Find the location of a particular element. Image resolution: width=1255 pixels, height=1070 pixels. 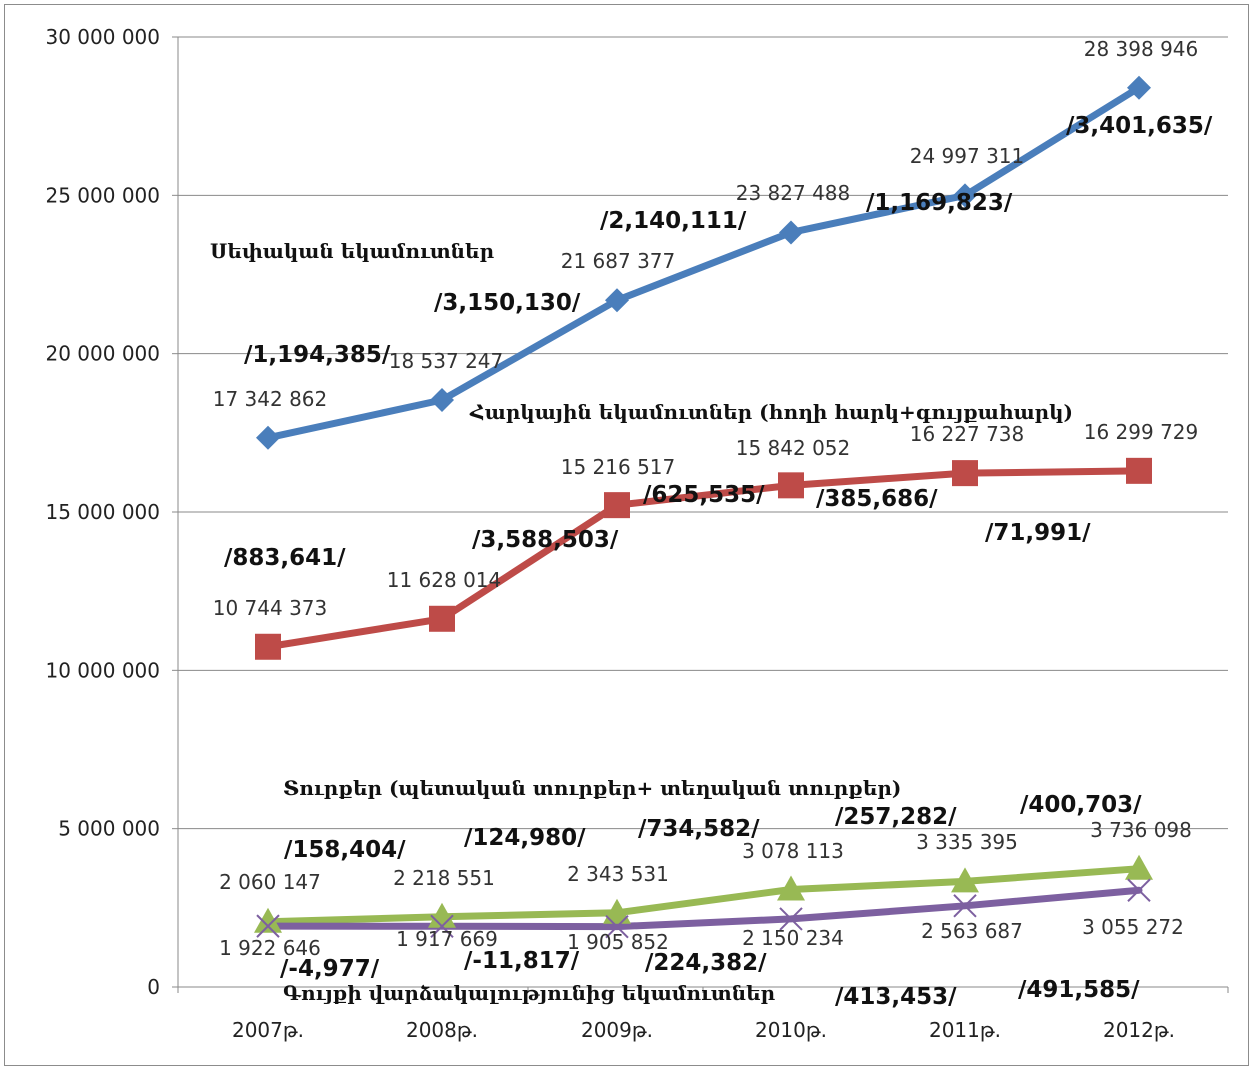

x-tick-label: 2008թ. is located at coordinates (442, 1030).